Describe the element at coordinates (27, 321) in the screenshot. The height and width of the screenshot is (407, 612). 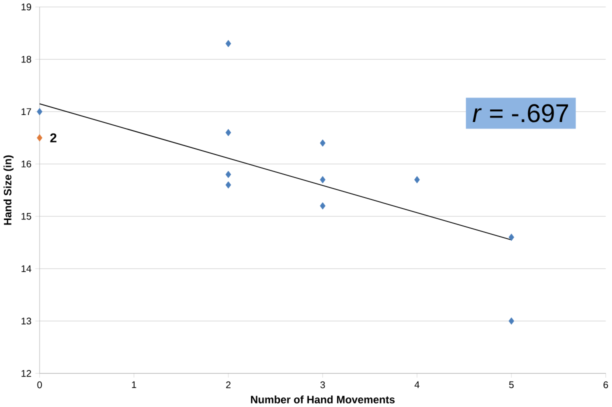
I see `y-tick-label: 13` at that location.